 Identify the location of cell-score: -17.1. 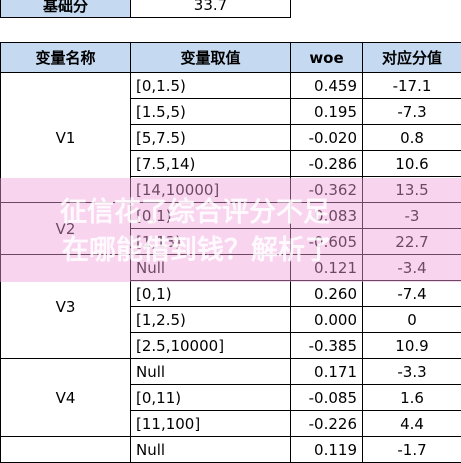
(412, 86).